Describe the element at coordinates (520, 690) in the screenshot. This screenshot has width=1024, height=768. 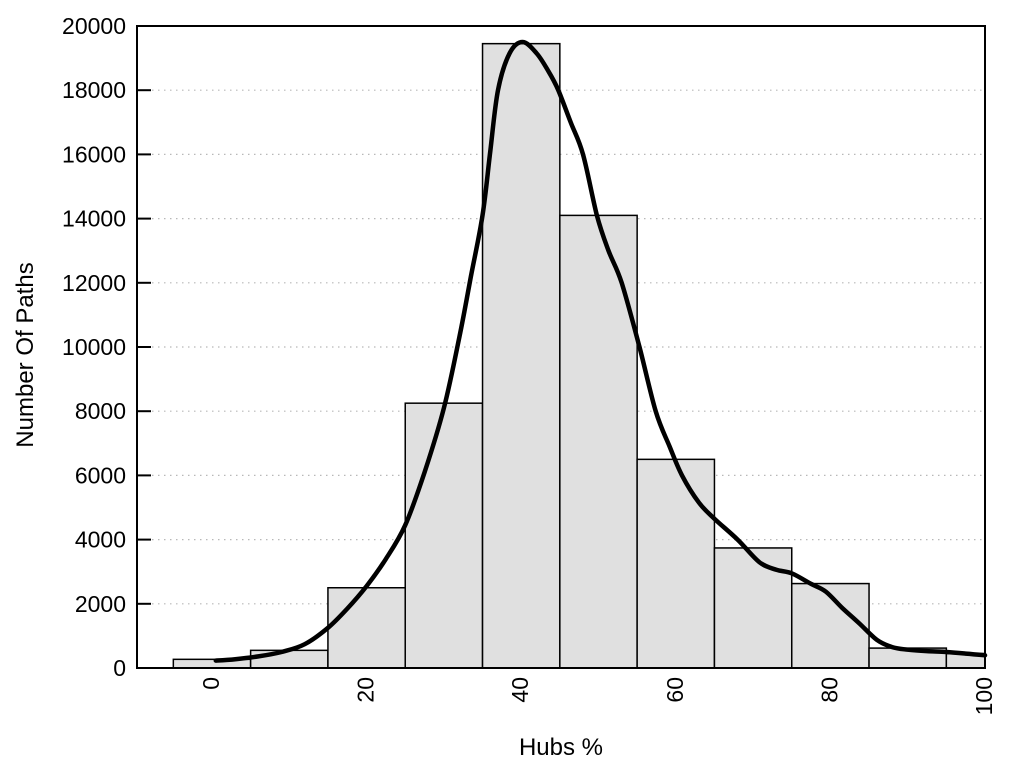
I see `x-tick-label: 40` at that location.